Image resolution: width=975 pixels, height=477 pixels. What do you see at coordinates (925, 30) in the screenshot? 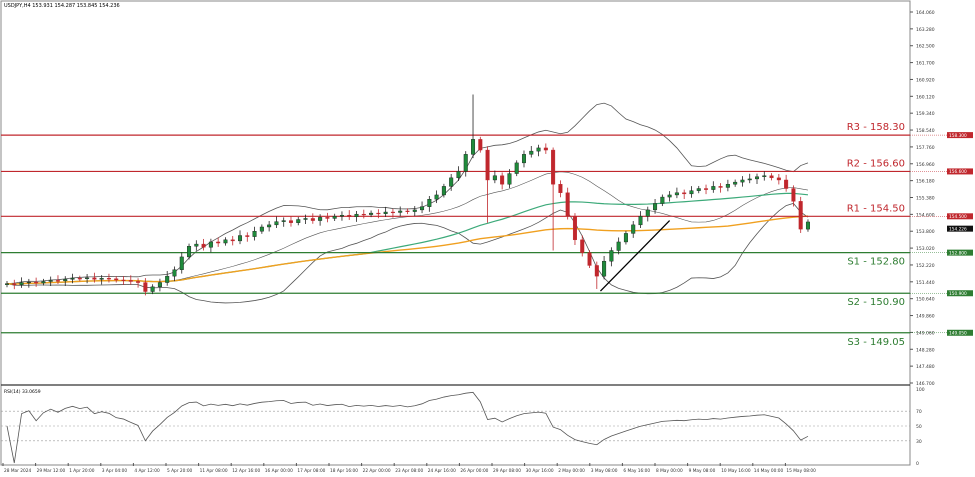
I see `price-tick-label: 163.280` at bounding box center [925, 30].